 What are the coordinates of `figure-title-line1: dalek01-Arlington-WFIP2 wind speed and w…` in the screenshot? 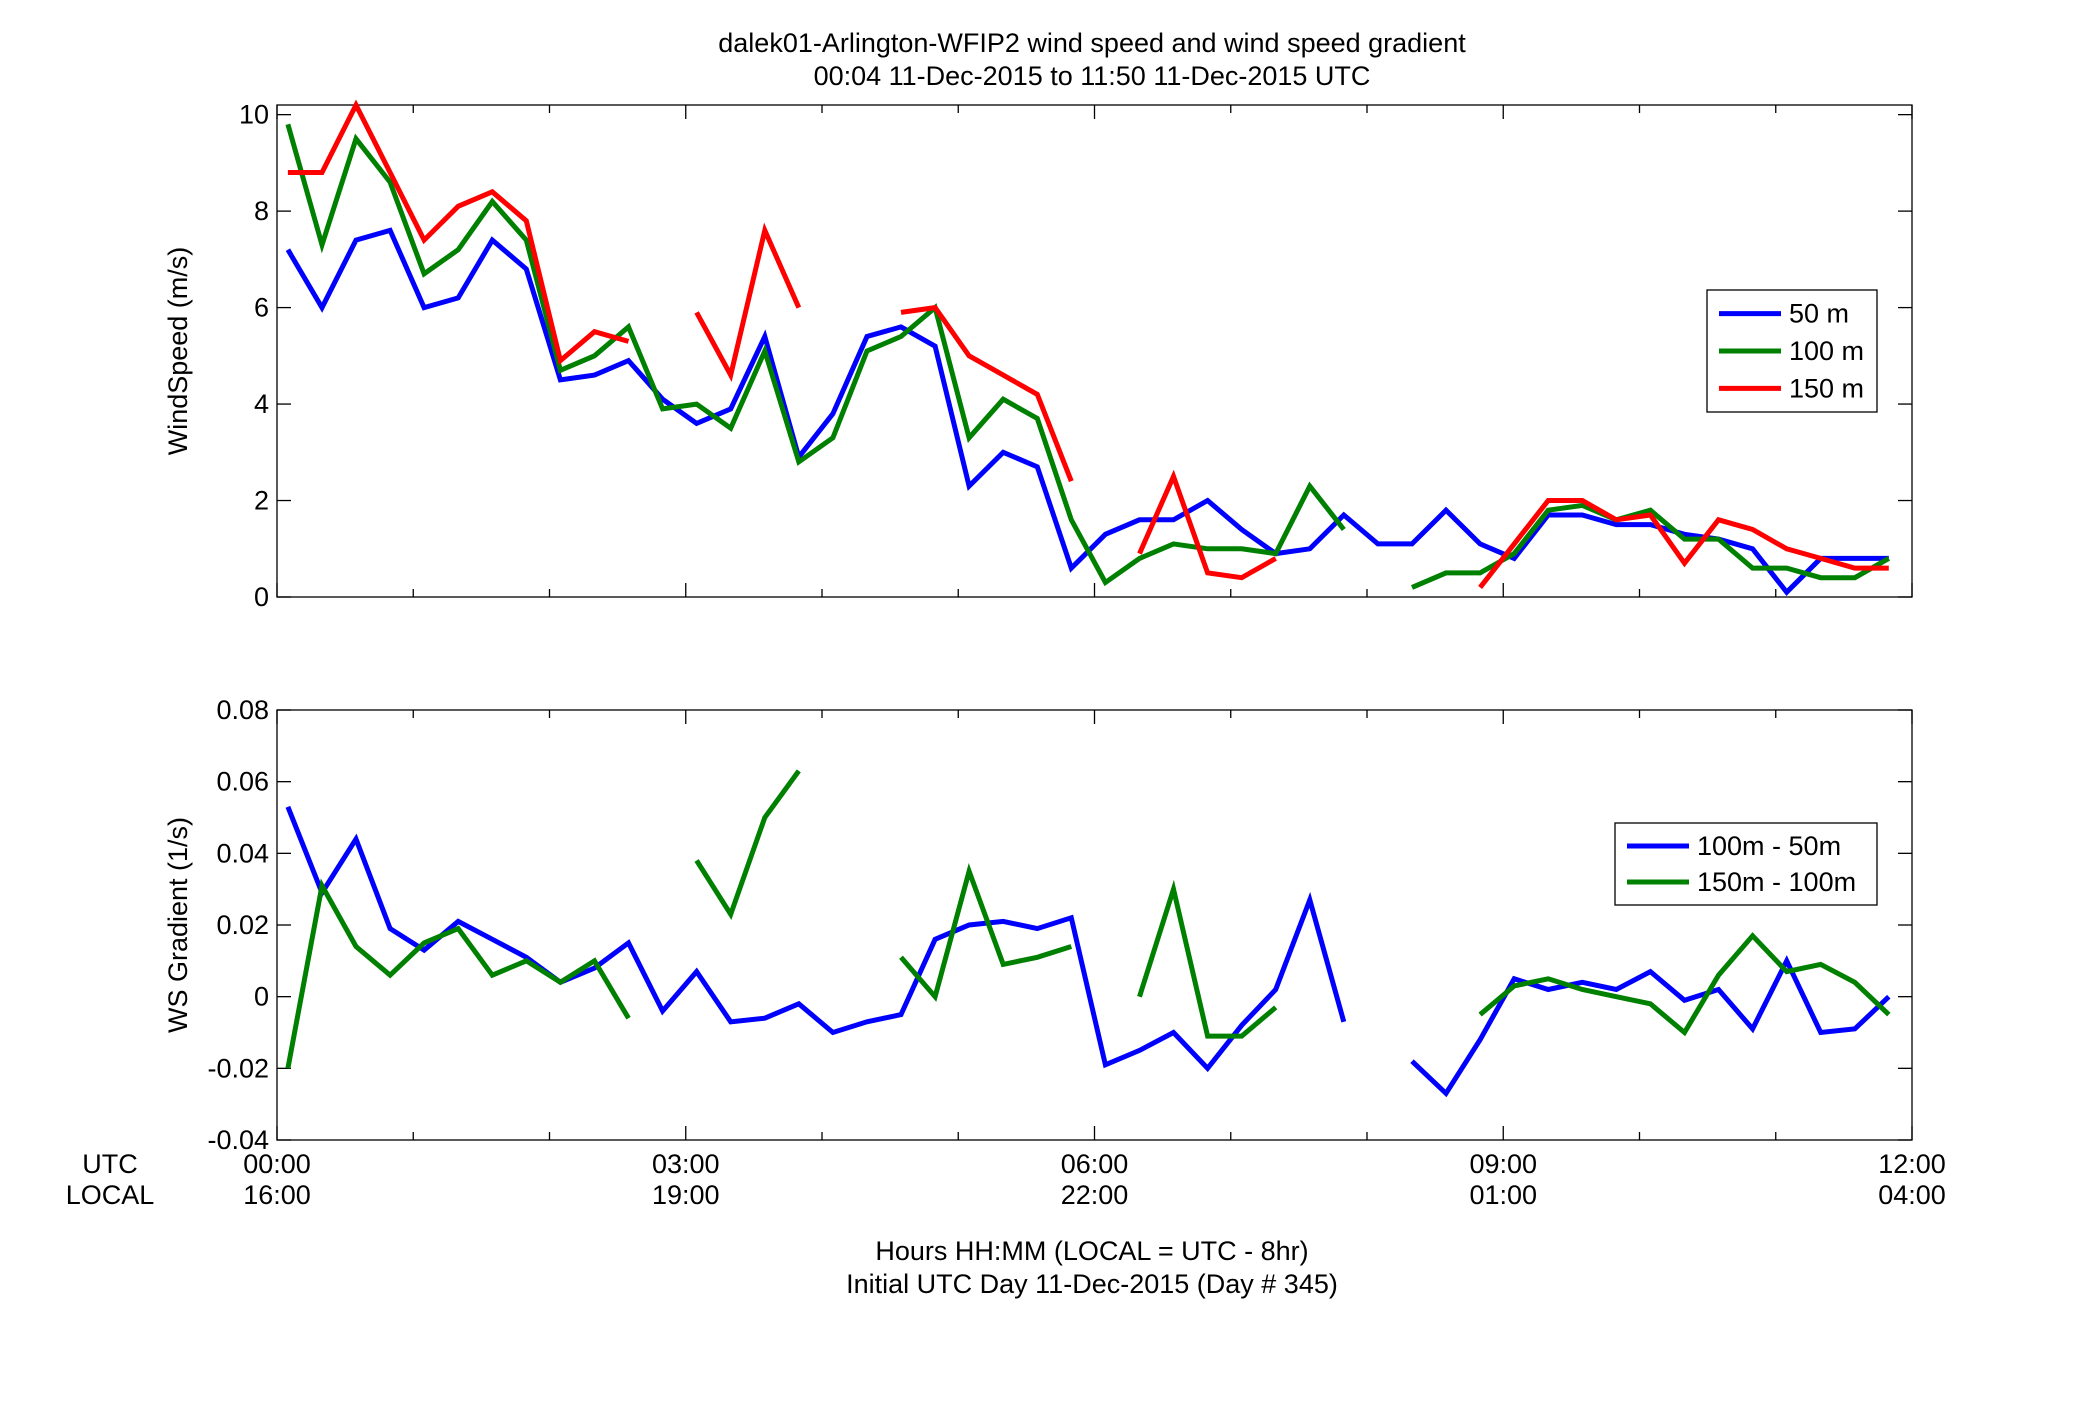 It's located at (1092, 43).